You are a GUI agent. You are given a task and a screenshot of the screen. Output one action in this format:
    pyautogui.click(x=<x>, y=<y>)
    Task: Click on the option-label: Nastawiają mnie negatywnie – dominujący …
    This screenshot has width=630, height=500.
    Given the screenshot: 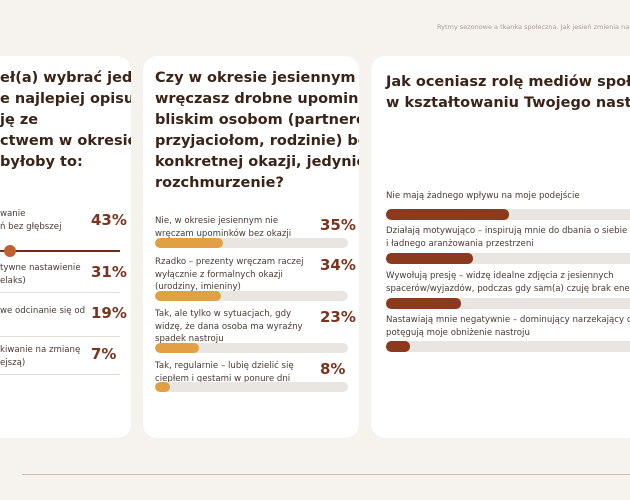 What is the action you would take?
    pyautogui.click(x=508, y=320)
    